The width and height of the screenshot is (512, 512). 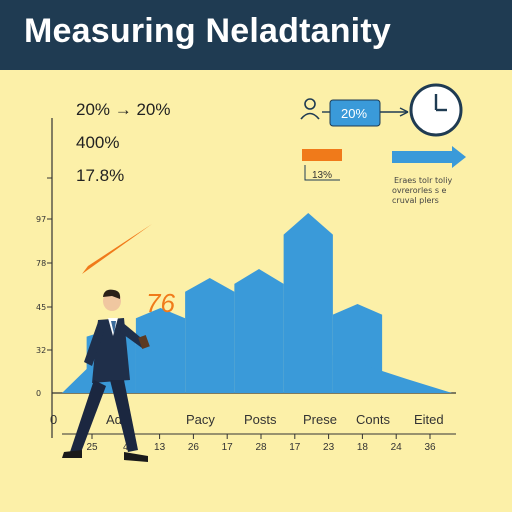 What do you see at coordinates (429, 419) in the screenshot?
I see `category-label: Eited` at bounding box center [429, 419].